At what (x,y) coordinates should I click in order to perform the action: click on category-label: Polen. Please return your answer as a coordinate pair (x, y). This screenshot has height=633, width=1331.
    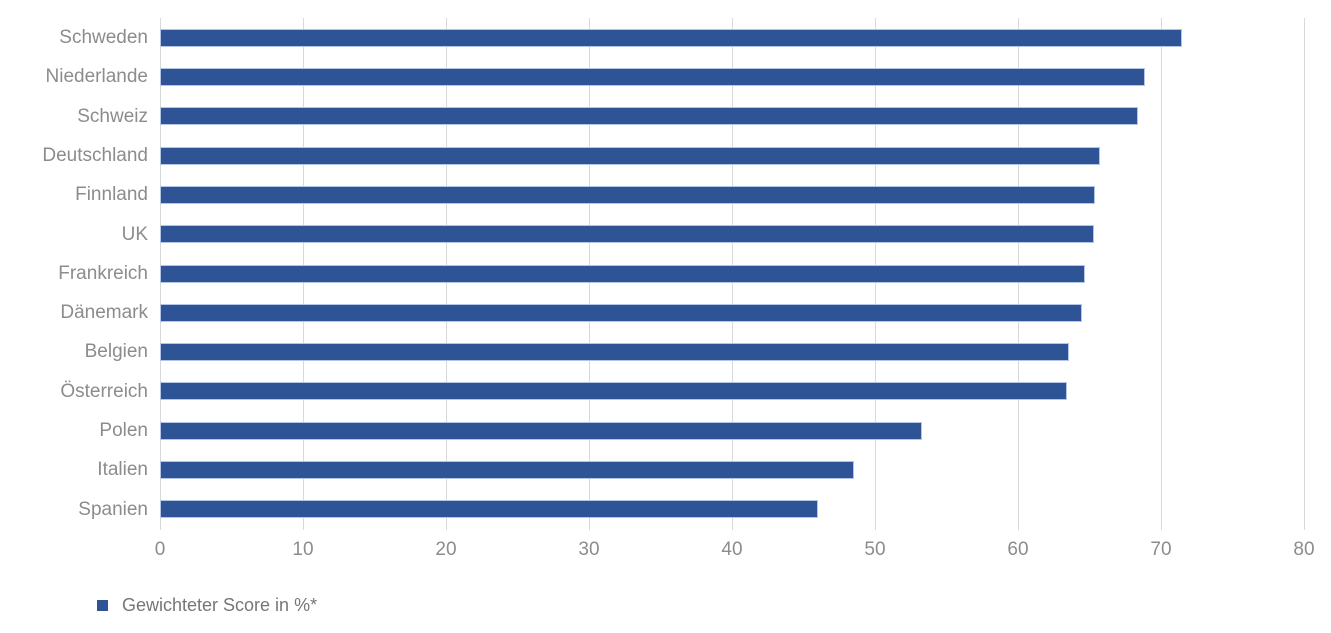
    Looking at the image, I should click on (123, 431).